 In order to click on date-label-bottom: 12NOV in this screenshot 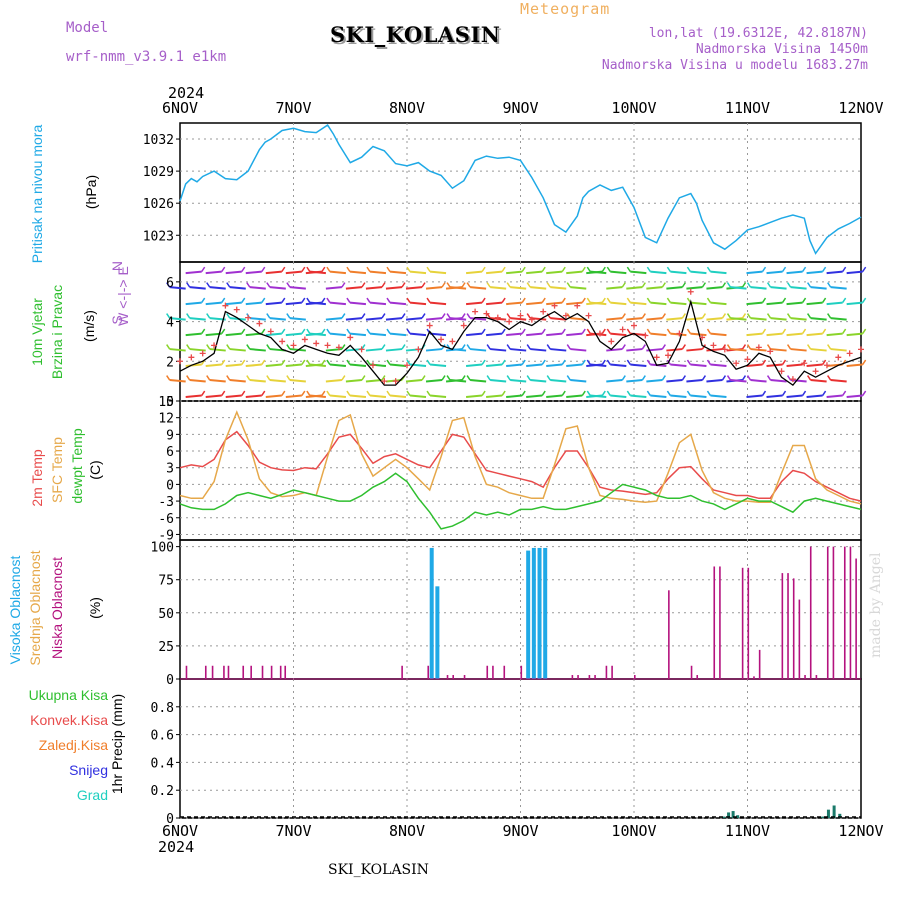, I will do `click(860, 831)`.